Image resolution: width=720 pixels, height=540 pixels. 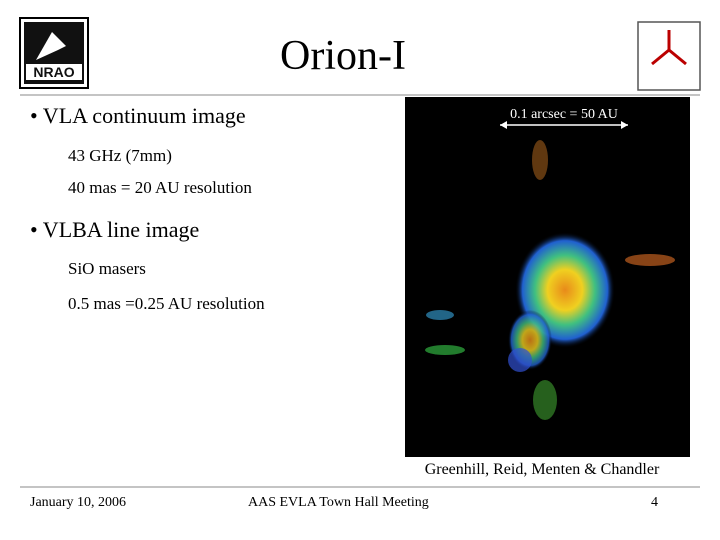 I want to click on sub-bullet: 0.5 mas =0.25 AU resolution, so click(x=166, y=303).